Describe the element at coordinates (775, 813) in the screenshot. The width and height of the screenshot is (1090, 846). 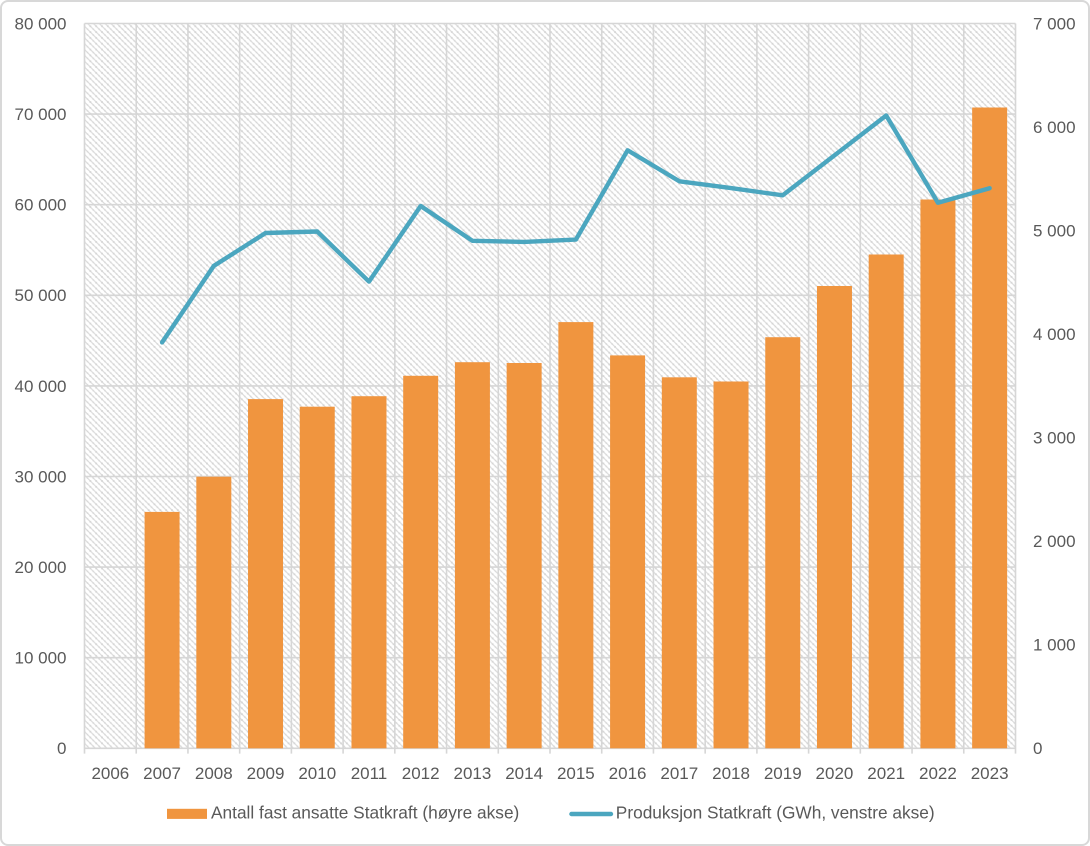
I see `svg-text:Produksjon Statkraft (GWh, ven: Produksjon Statkraft (GWh, venstre akse)` at that location.